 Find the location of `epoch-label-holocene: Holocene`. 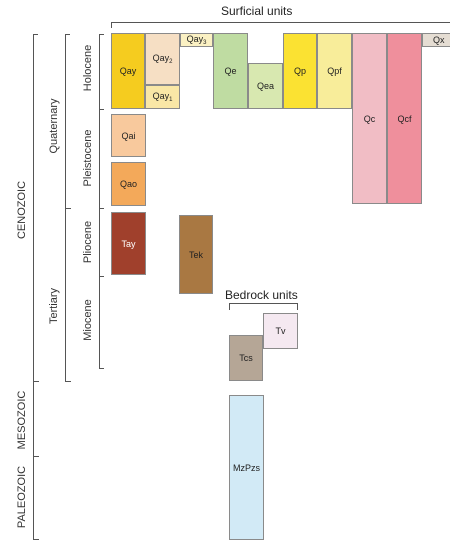

epoch-label-holocene: Holocene is located at coordinates (88, 68).